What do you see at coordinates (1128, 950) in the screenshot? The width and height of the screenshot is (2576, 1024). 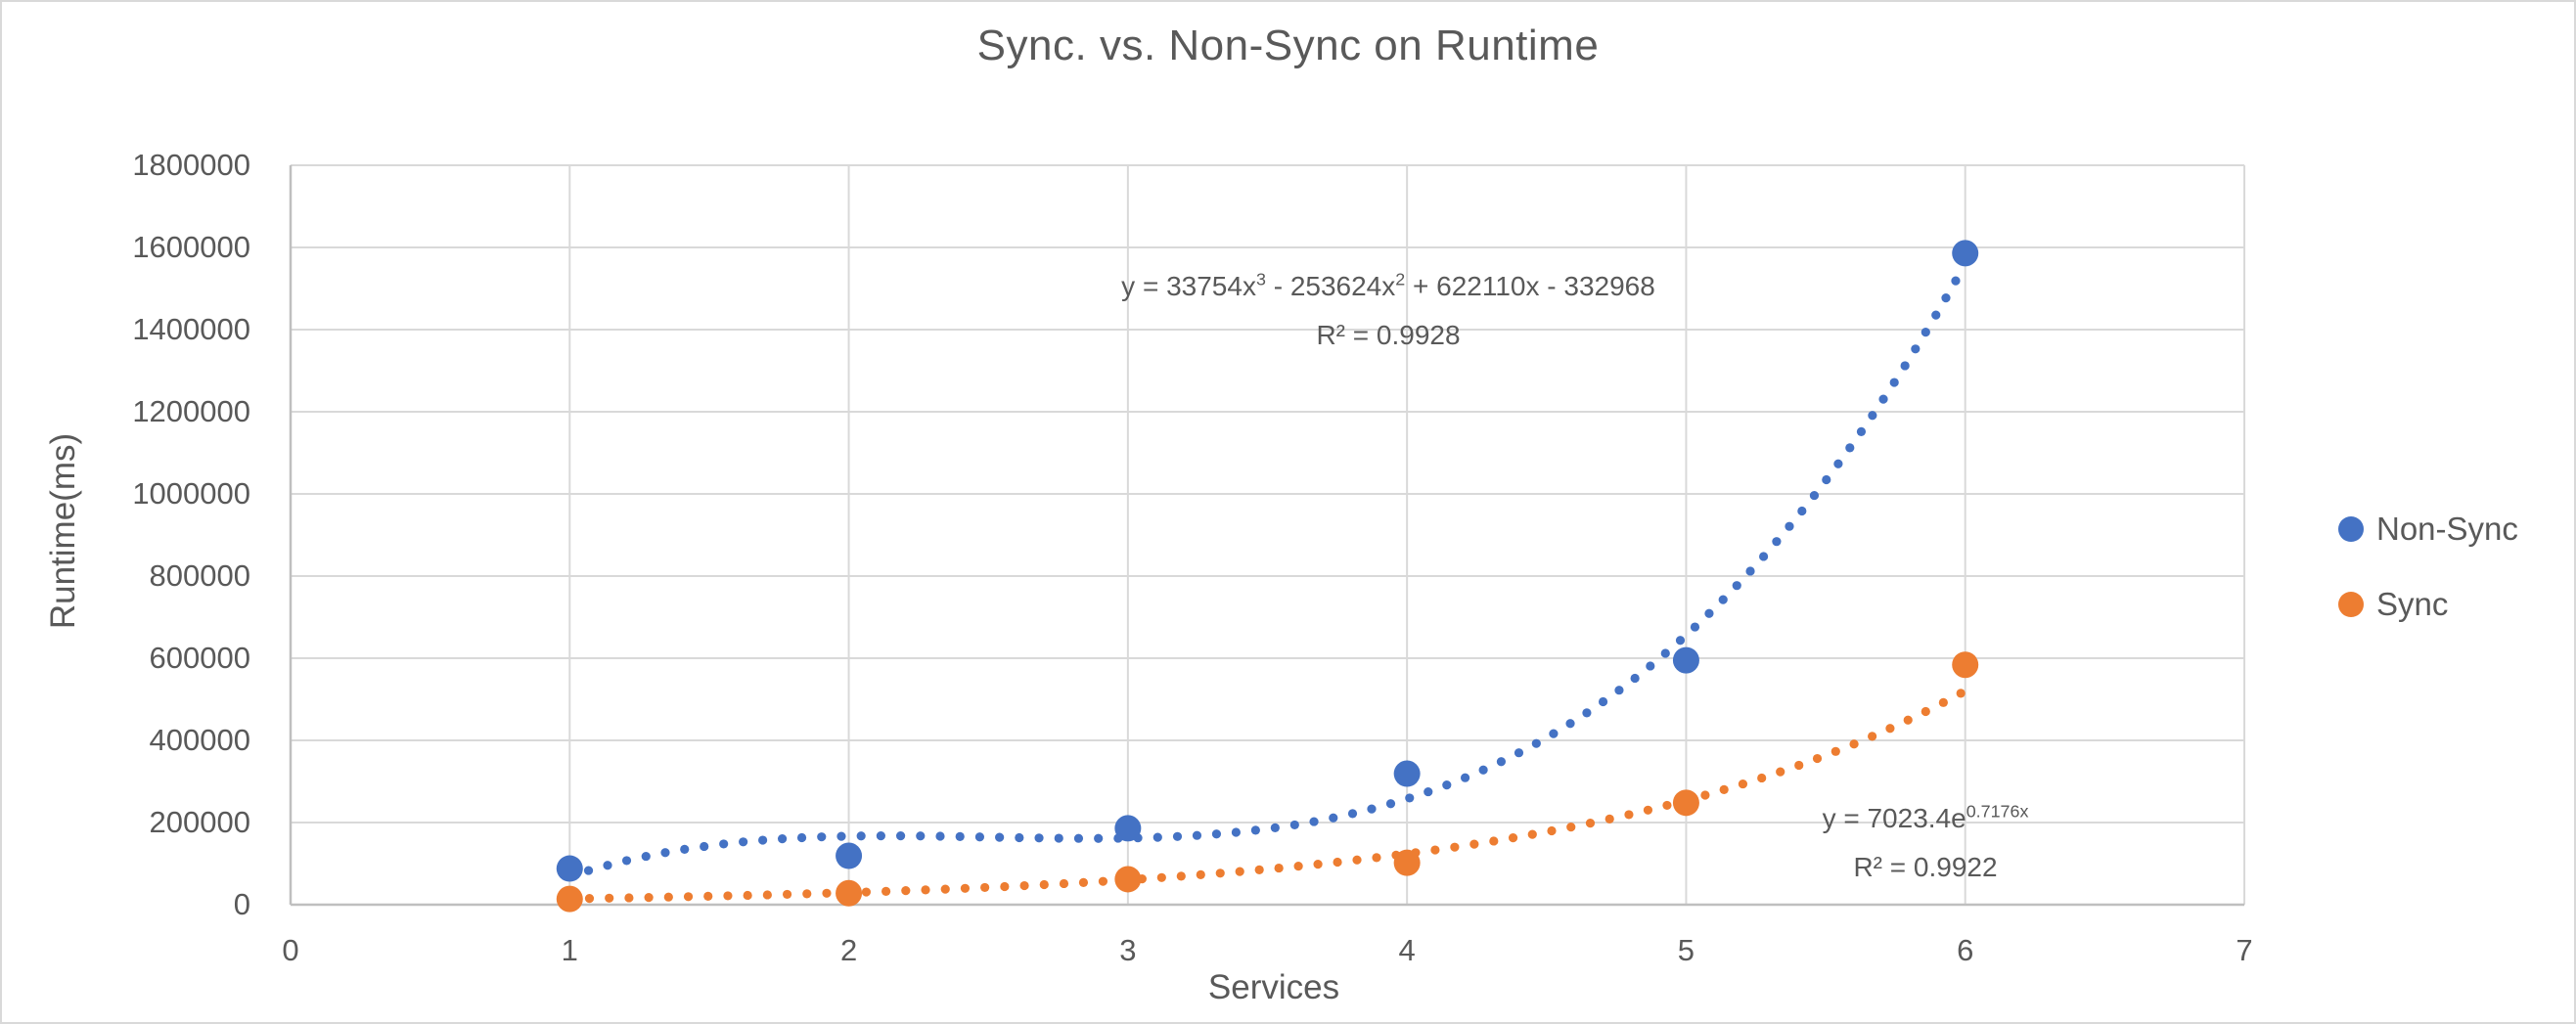 I see `x-tick-label: 3` at bounding box center [1128, 950].